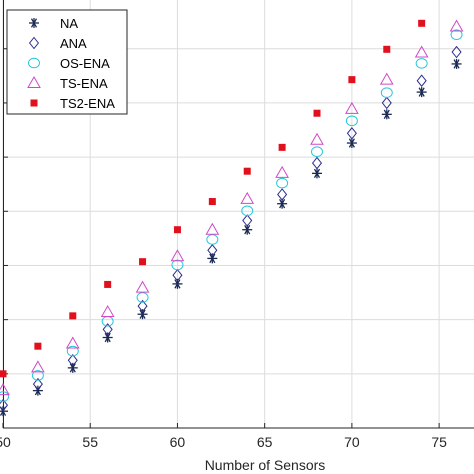 This screenshot has width=474, height=474. What do you see at coordinates (57, 43) in the screenshot?
I see `legend-item: ANA` at bounding box center [57, 43].